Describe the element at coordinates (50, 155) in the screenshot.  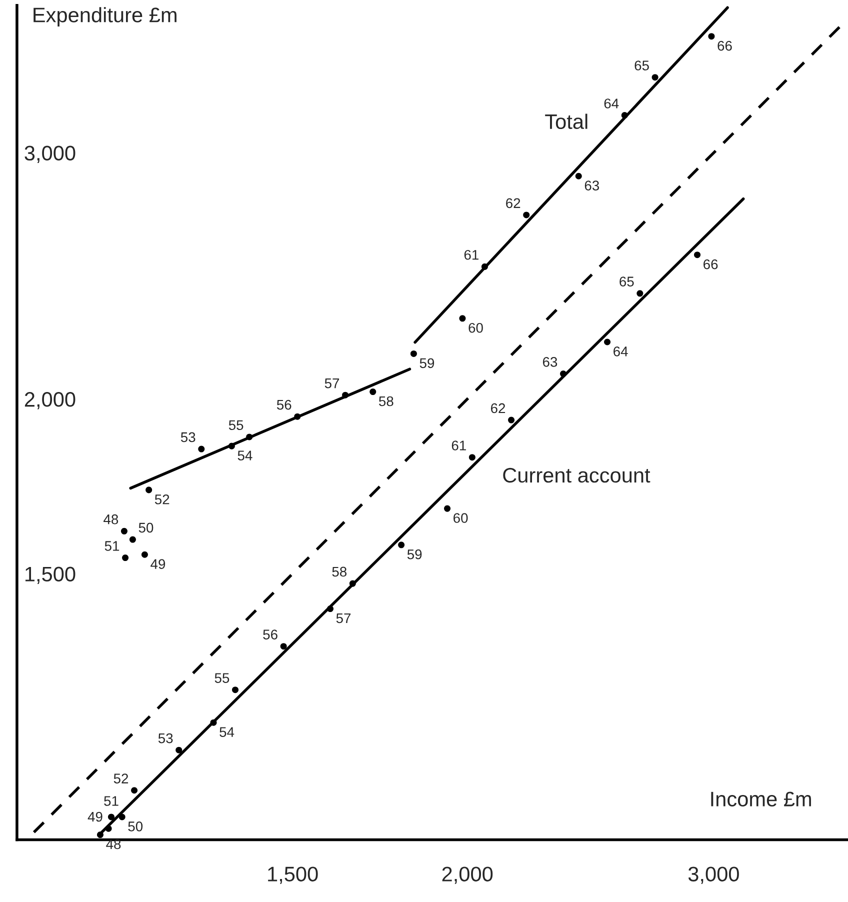
I see `y-tick-label: 3,000` at that location.